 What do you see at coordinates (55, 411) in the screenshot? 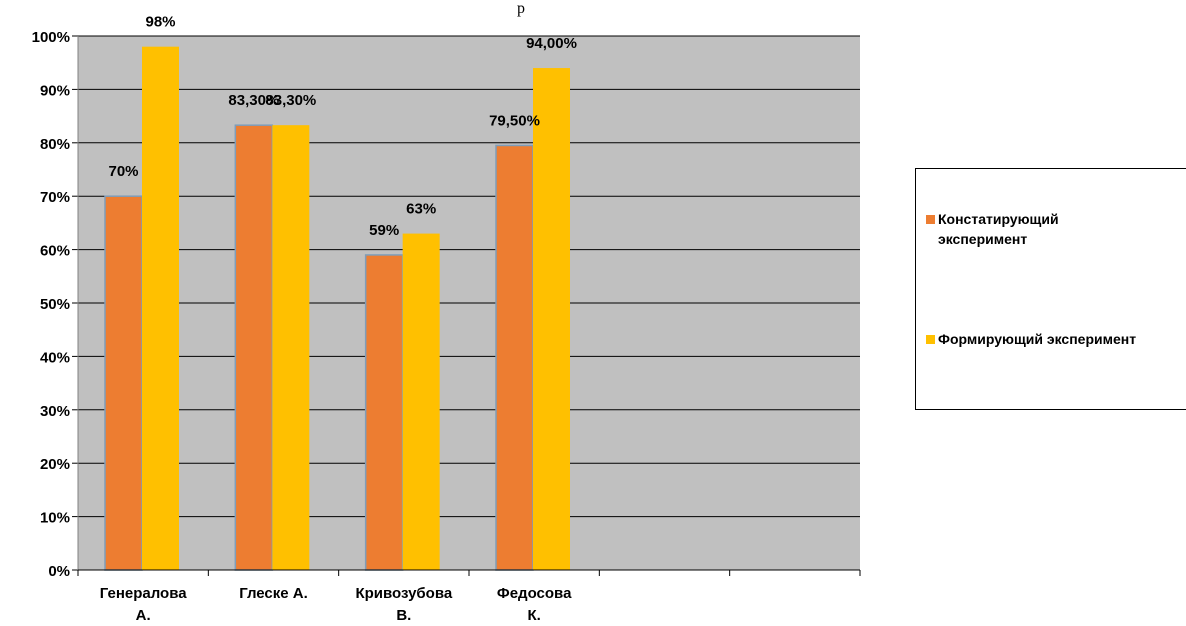
I see `y-tick-label: 30%` at bounding box center [55, 411].